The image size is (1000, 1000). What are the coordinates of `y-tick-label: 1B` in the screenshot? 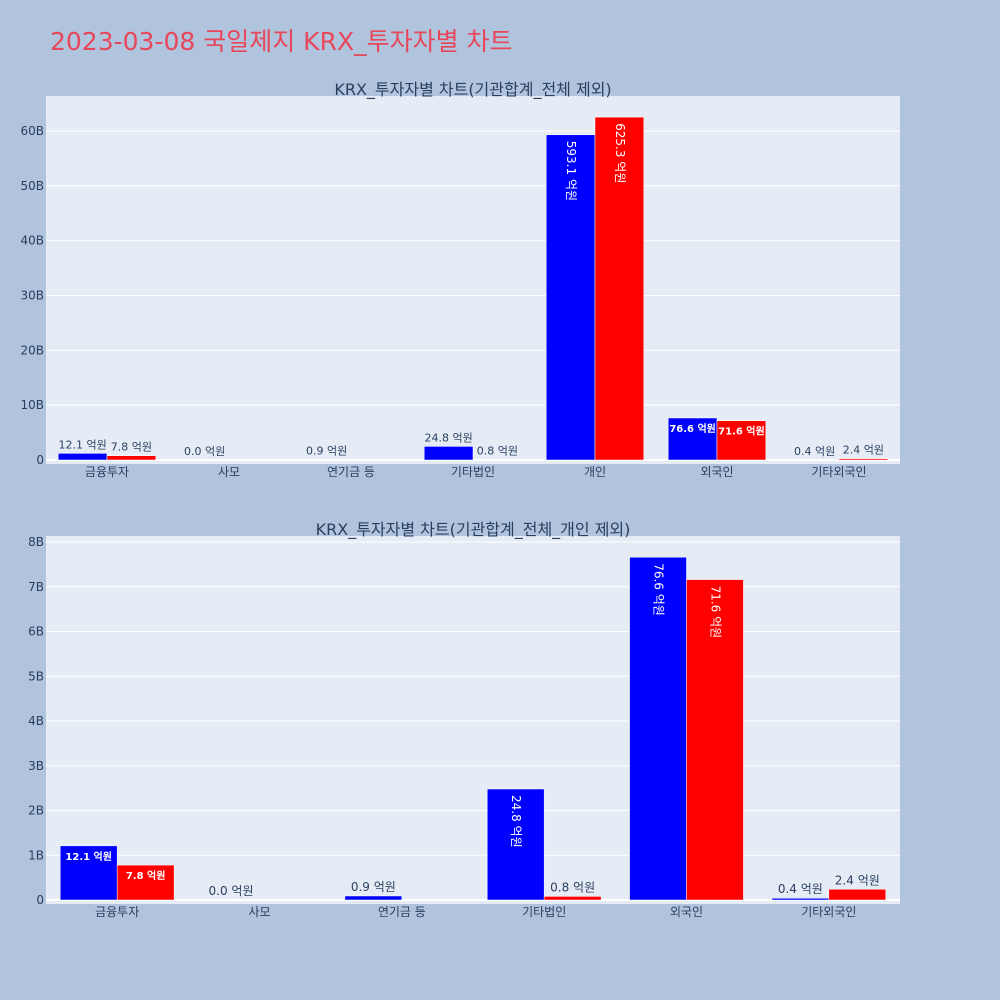 It's located at (36, 855).